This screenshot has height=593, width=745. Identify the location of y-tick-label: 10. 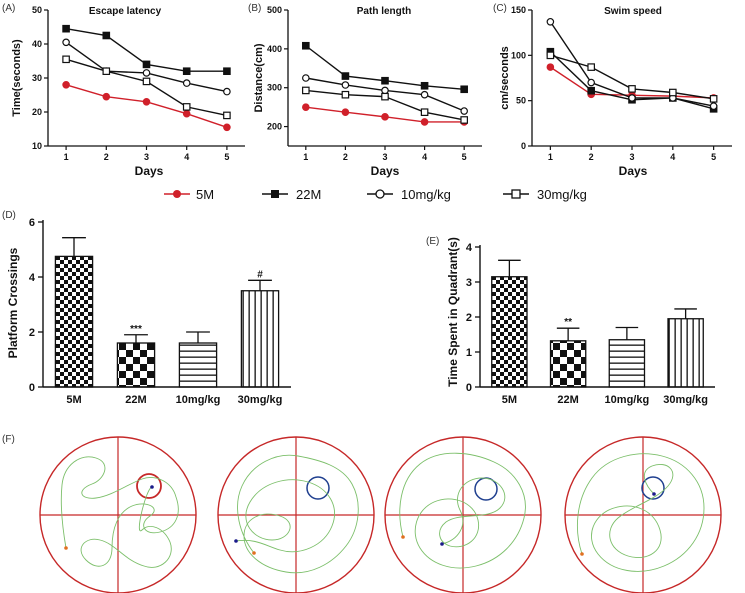
(37, 146).